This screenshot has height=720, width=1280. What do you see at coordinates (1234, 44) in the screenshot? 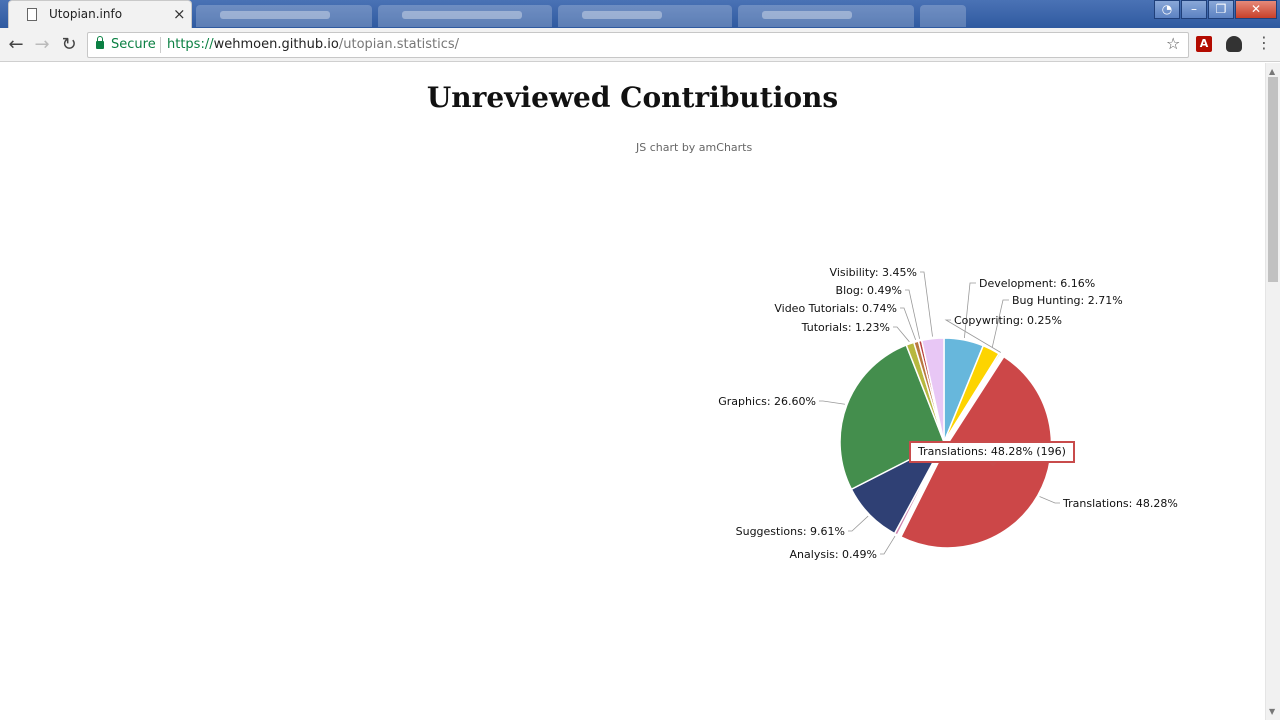
I see `incognito-extension-icon` at bounding box center [1234, 44].